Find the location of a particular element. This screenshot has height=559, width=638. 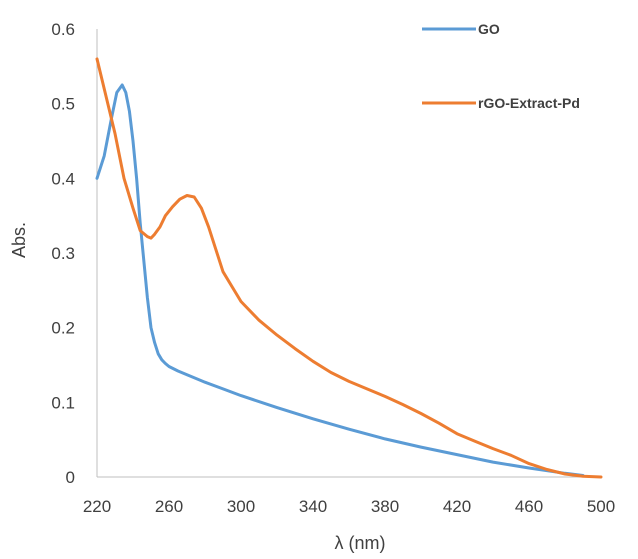

x-tick-label: 260 is located at coordinates (169, 506).